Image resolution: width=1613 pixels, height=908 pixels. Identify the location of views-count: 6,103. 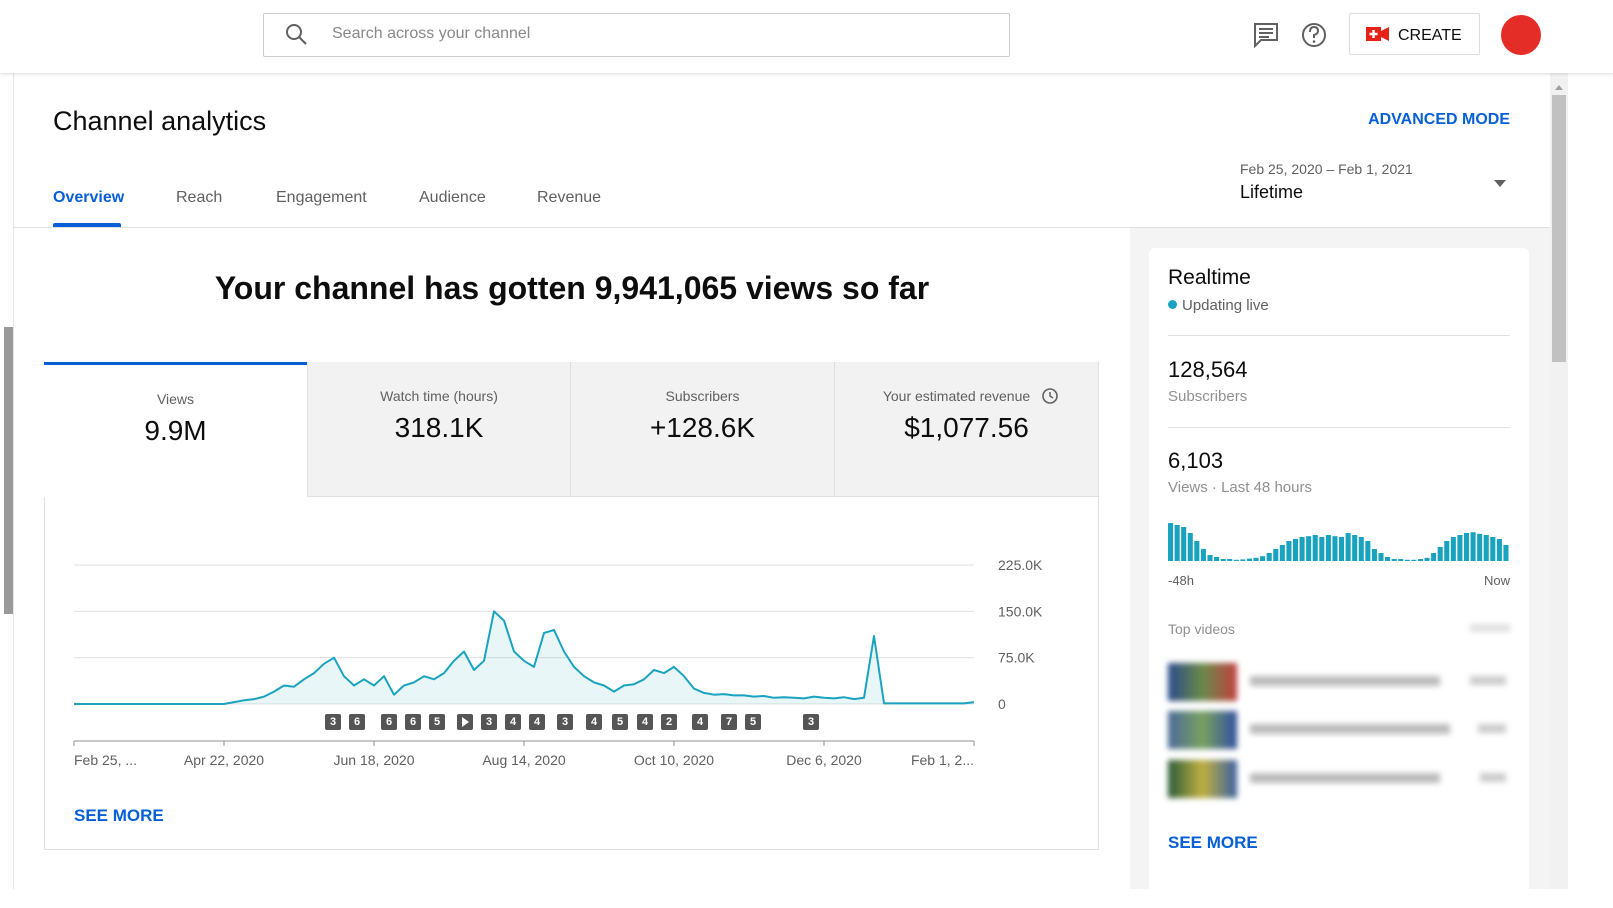
(1196, 460).